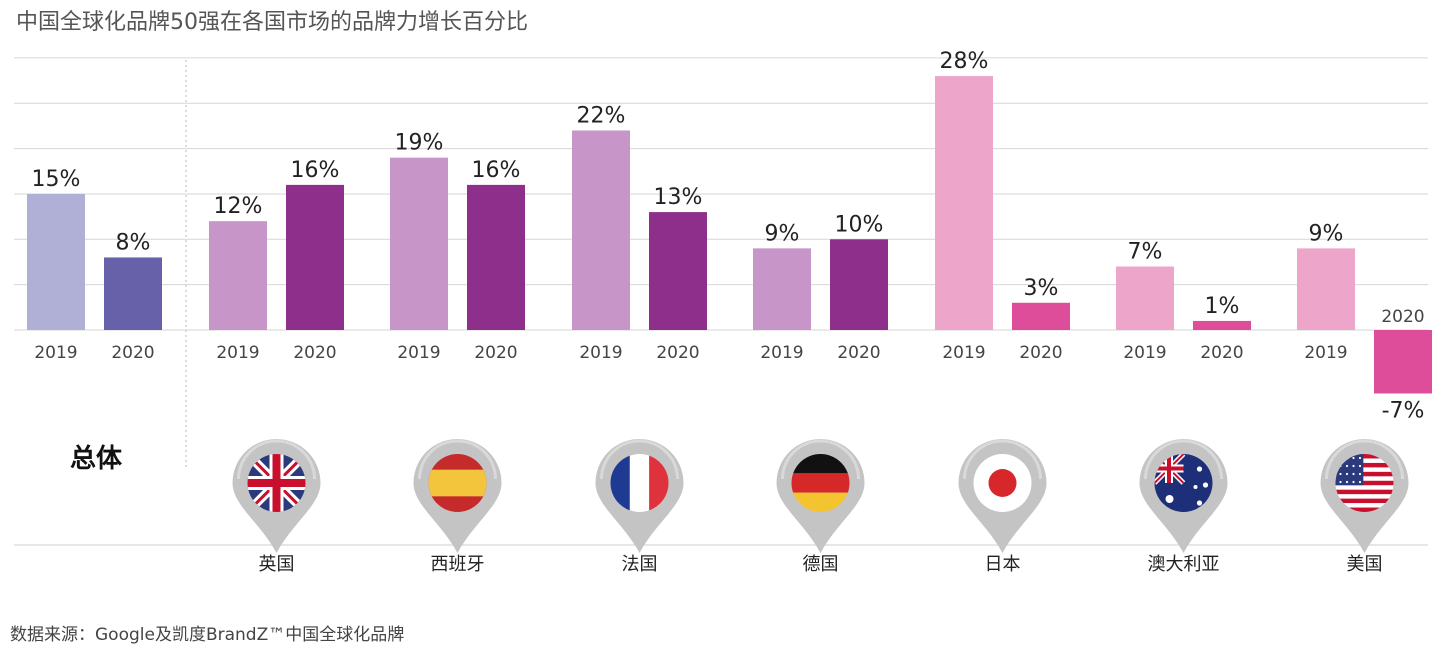 Image resolution: width=1440 pixels, height=653 pixels. Describe the element at coordinates (96, 459) in the screenshot. I see `overall-label: 总体` at that location.